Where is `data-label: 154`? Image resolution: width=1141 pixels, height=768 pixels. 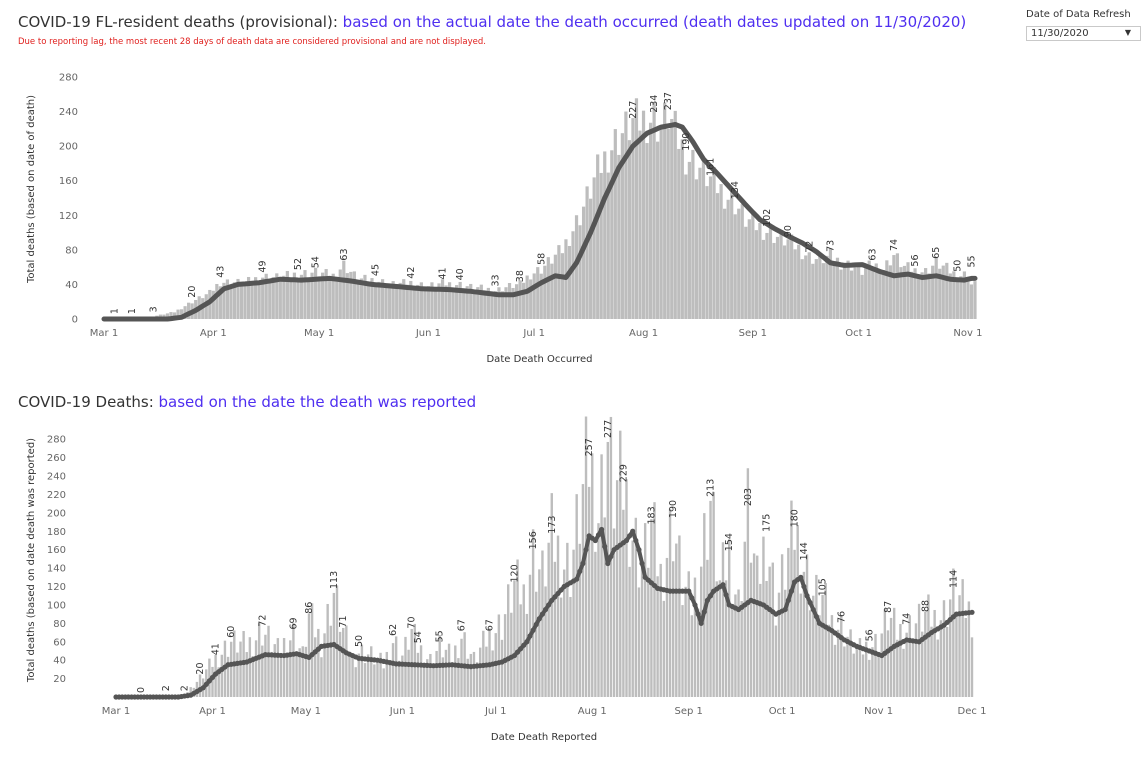
data-label: 154 is located at coordinates (729, 542).